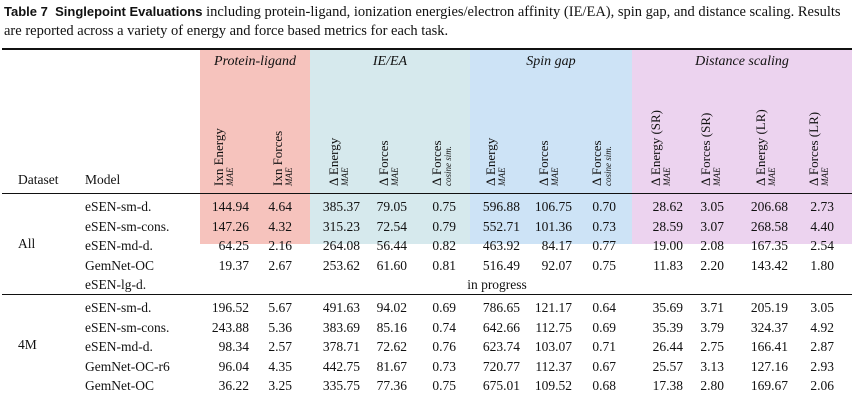 This screenshot has height=404, width=854. I want to click on table-cell: 144.94, so click(230, 206).